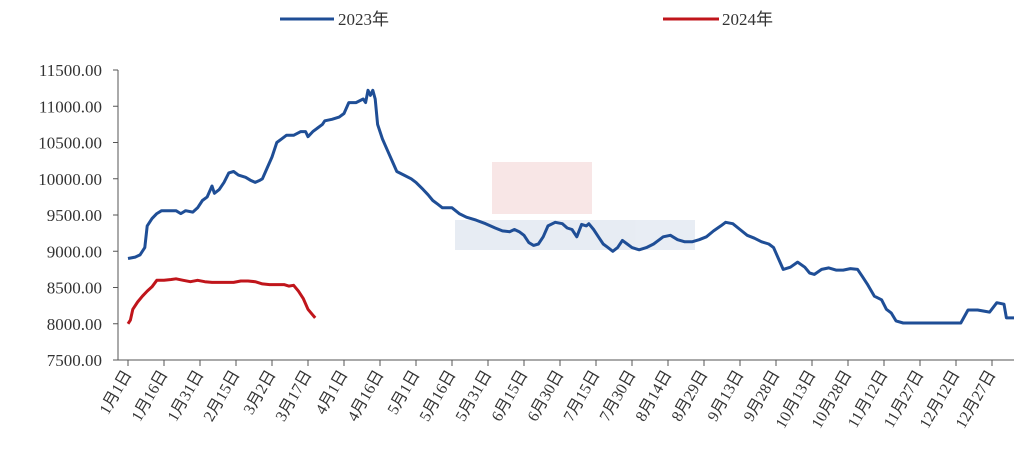  What do you see at coordinates (260, 393) in the screenshot?
I see `x-tick-label: 3月2日` at bounding box center [260, 393].